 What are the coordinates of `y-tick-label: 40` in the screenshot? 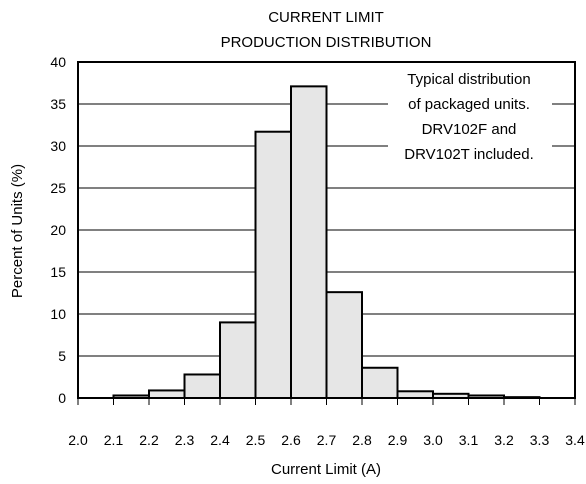 It's located at (58, 62).